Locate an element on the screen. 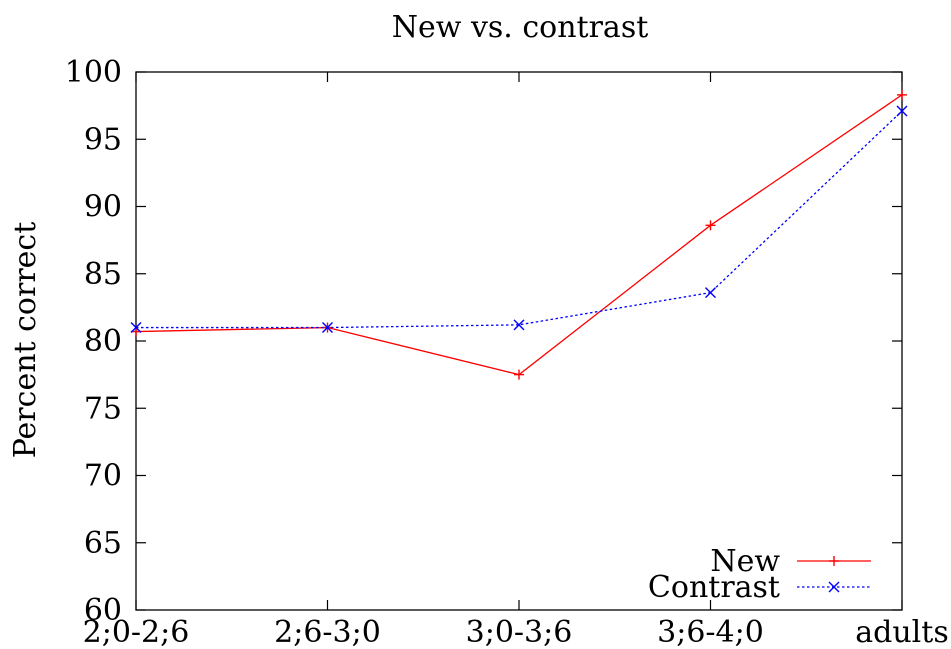 Image resolution: width=951 pixels, height=649 pixels. y-tick-label: 90 is located at coordinates (103, 207).